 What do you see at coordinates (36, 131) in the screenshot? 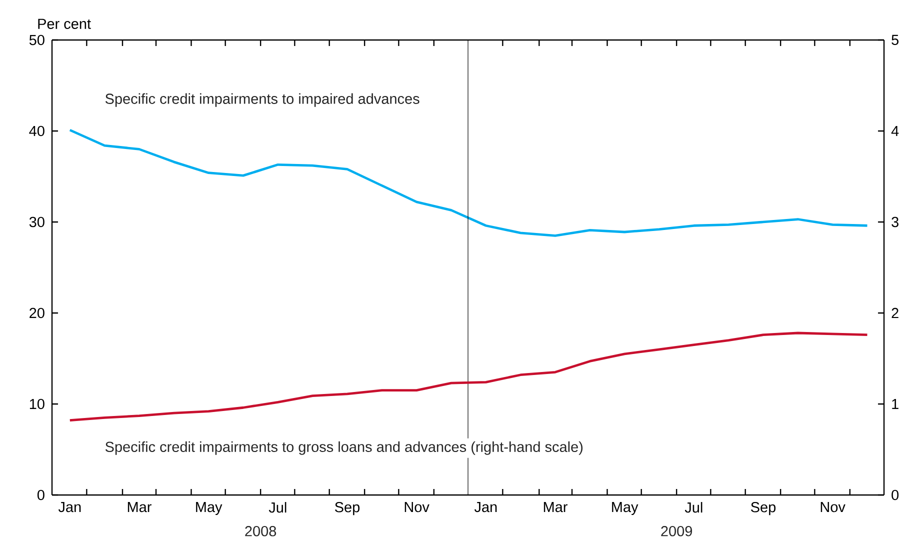
I see `y-tick-label: 40` at bounding box center [36, 131].